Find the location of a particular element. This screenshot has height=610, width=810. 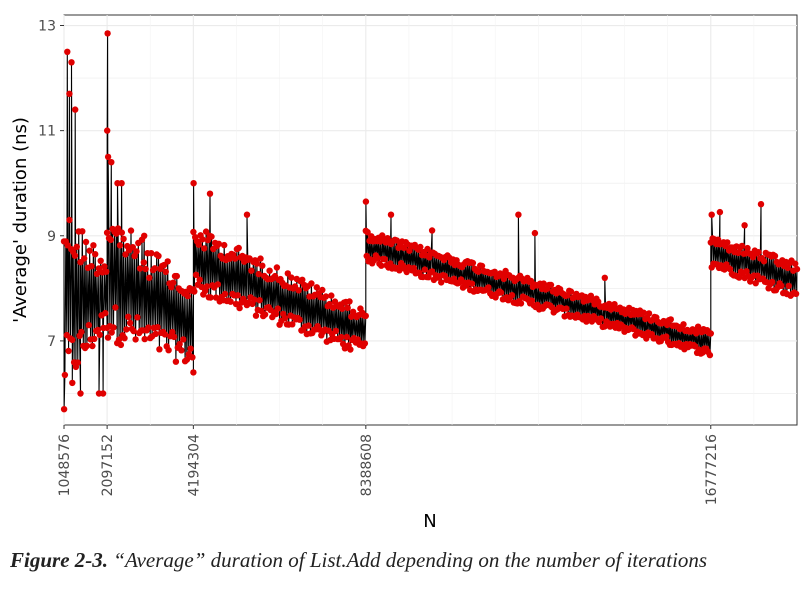

y-axis-ticks: 7 9 11 13 is located at coordinates (51, 184).